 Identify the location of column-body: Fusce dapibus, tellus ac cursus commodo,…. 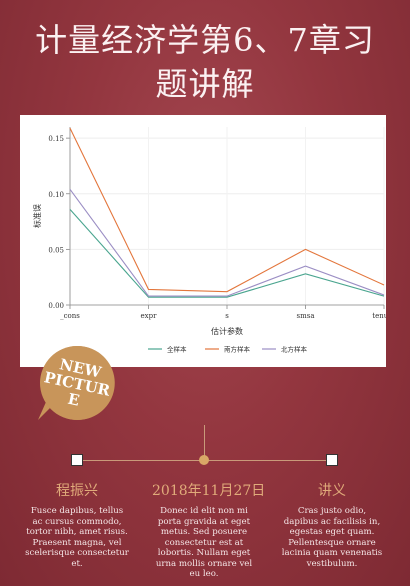
(77, 537).